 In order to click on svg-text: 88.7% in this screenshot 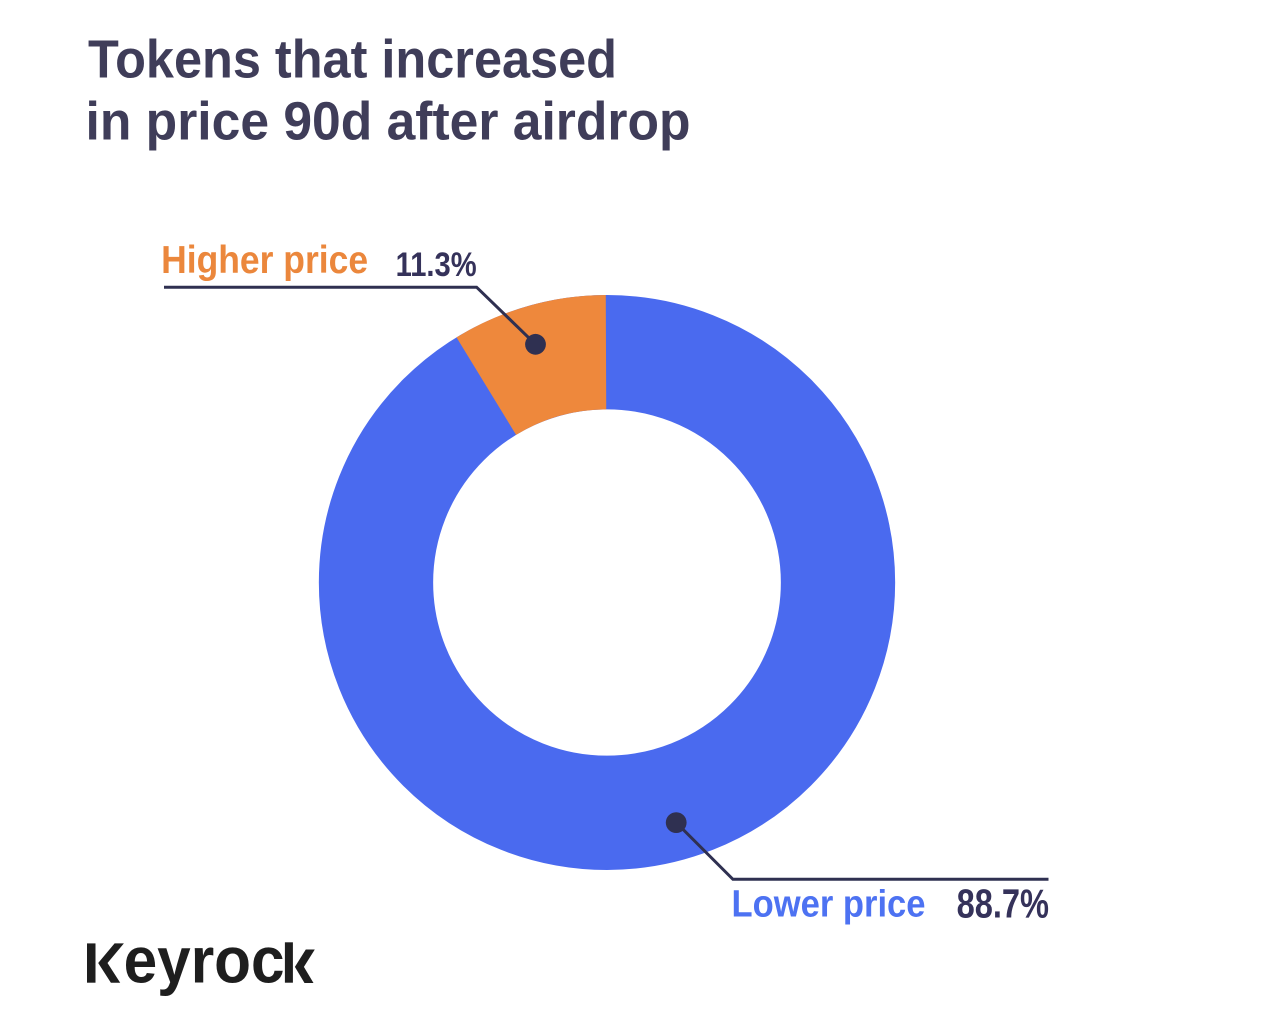, I will do `click(1003, 903)`.